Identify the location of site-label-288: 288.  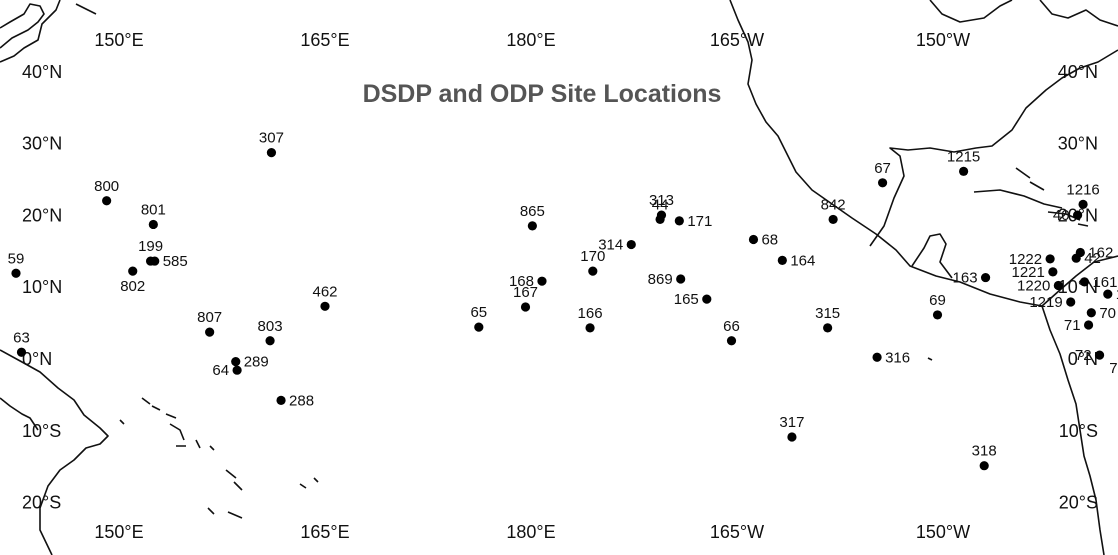
(301, 400).